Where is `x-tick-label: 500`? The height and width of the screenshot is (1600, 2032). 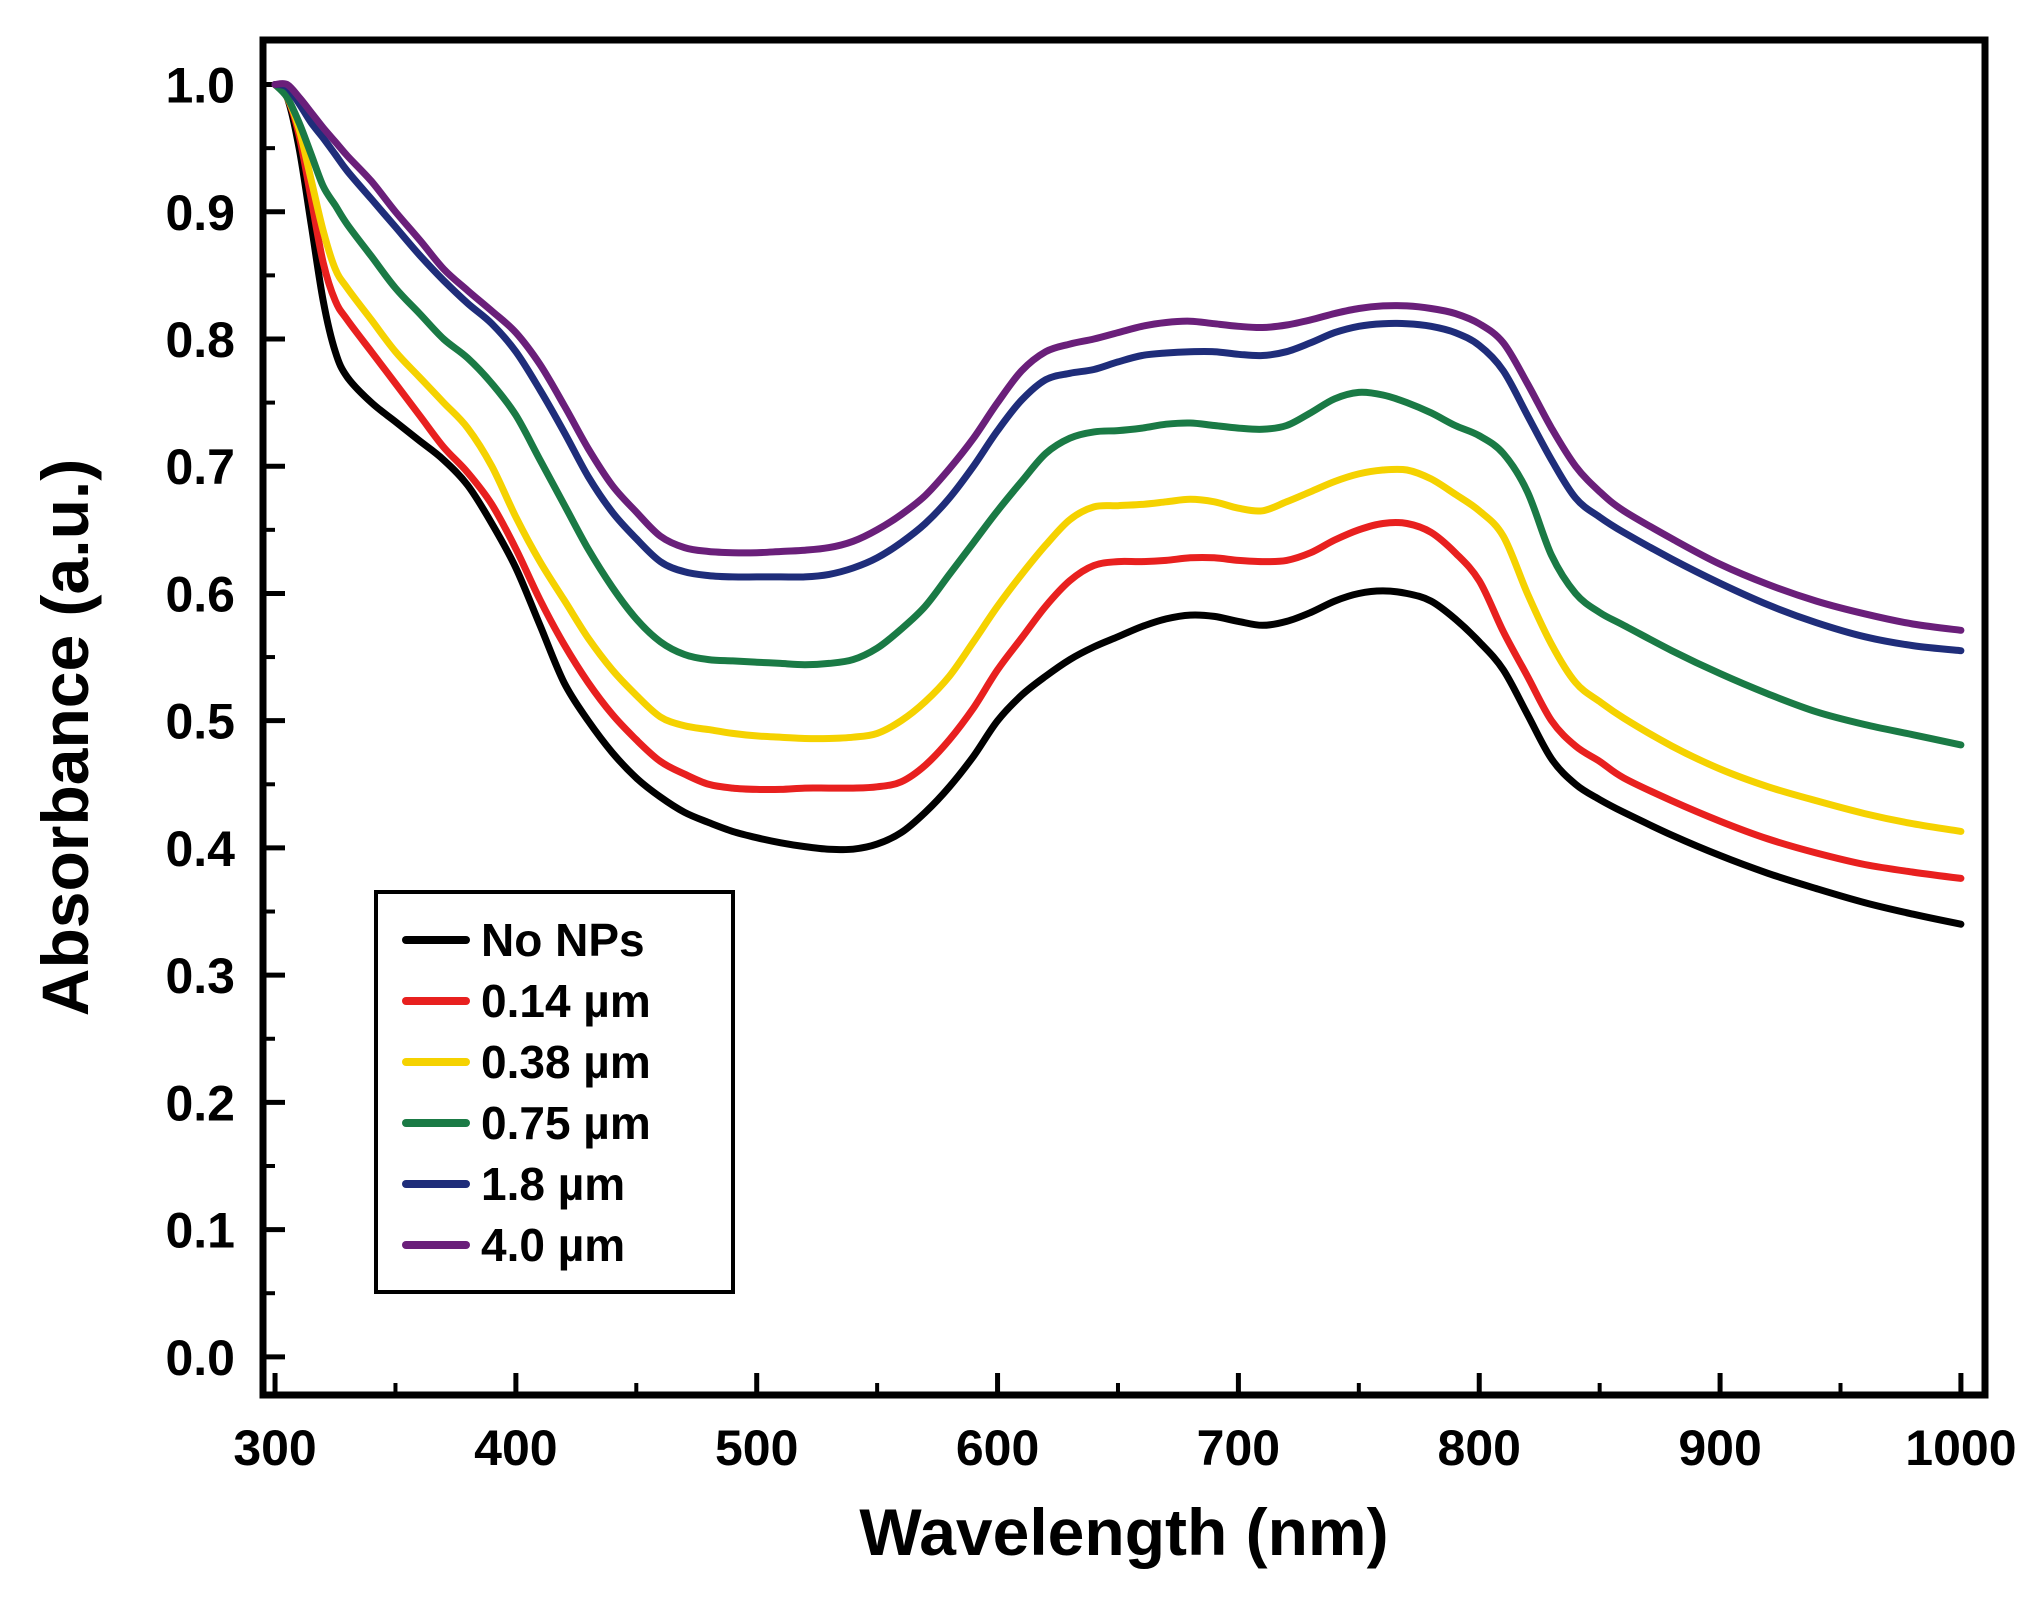
x-tick-label: 500 is located at coordinates (756, 1448).